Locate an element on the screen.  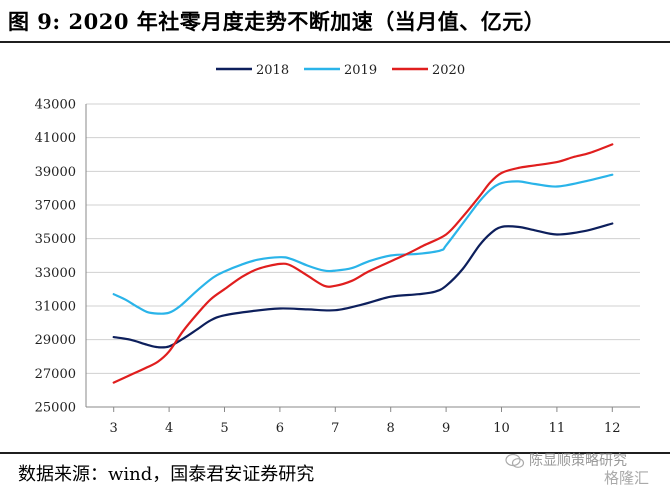
legend-label: 2019 is located at coordinates (360, 70).